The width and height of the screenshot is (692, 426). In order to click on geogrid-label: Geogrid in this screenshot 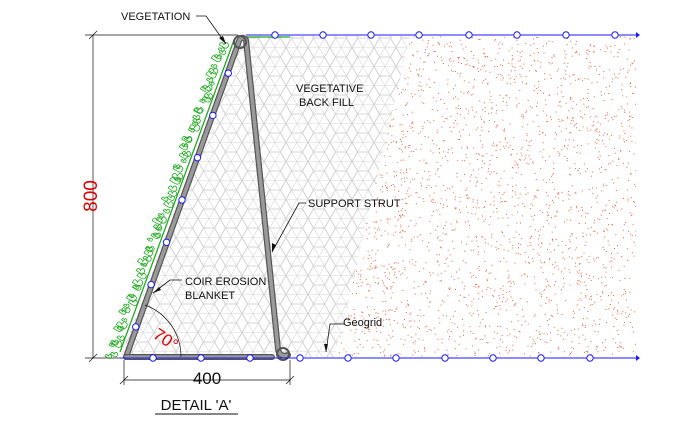, I will do `click(362, 323)`.